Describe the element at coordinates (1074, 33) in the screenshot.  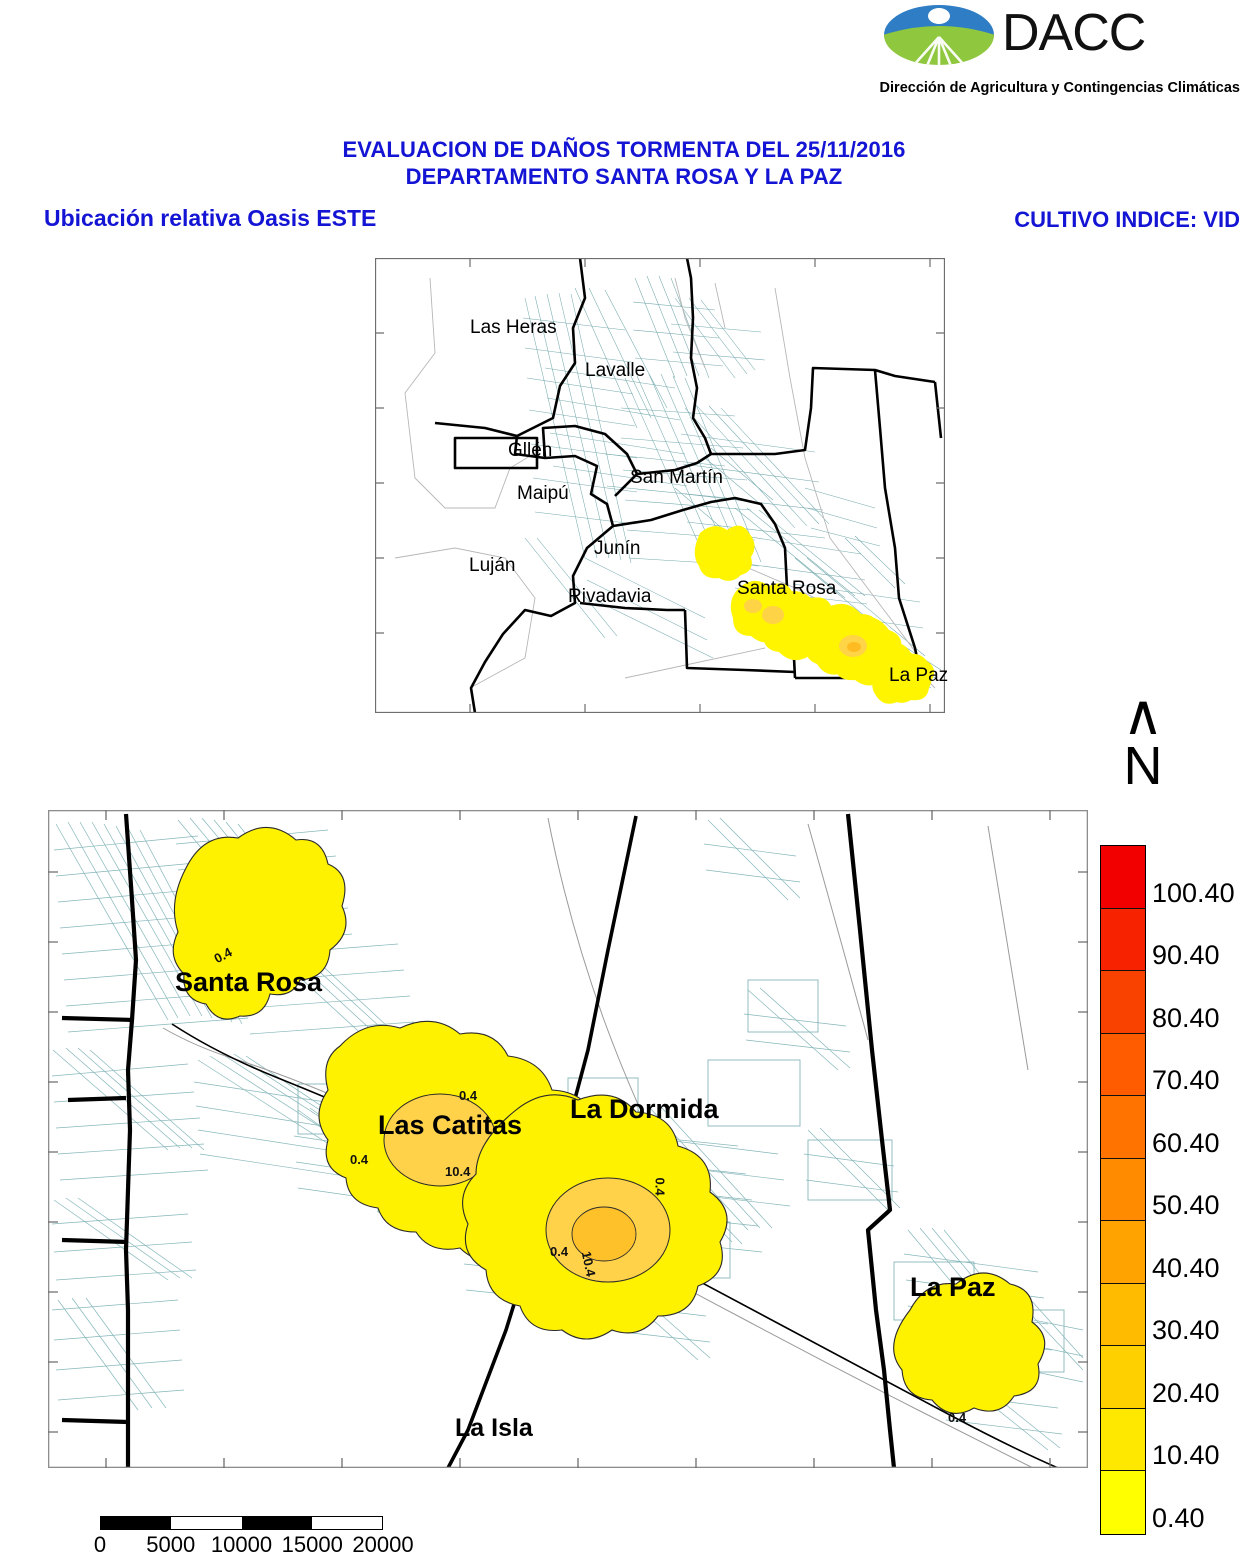
I see `dacc-wordmark: DACC` at that location.